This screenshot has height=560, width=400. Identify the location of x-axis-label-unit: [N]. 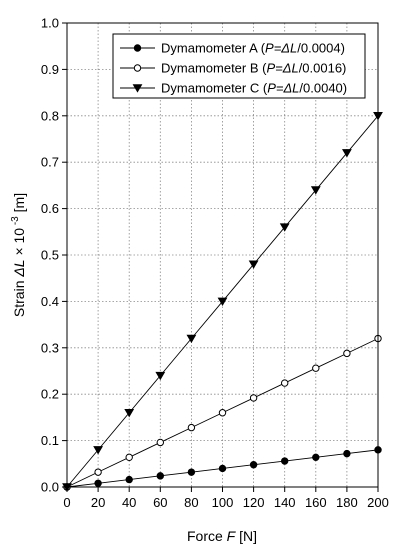
(246, 536).